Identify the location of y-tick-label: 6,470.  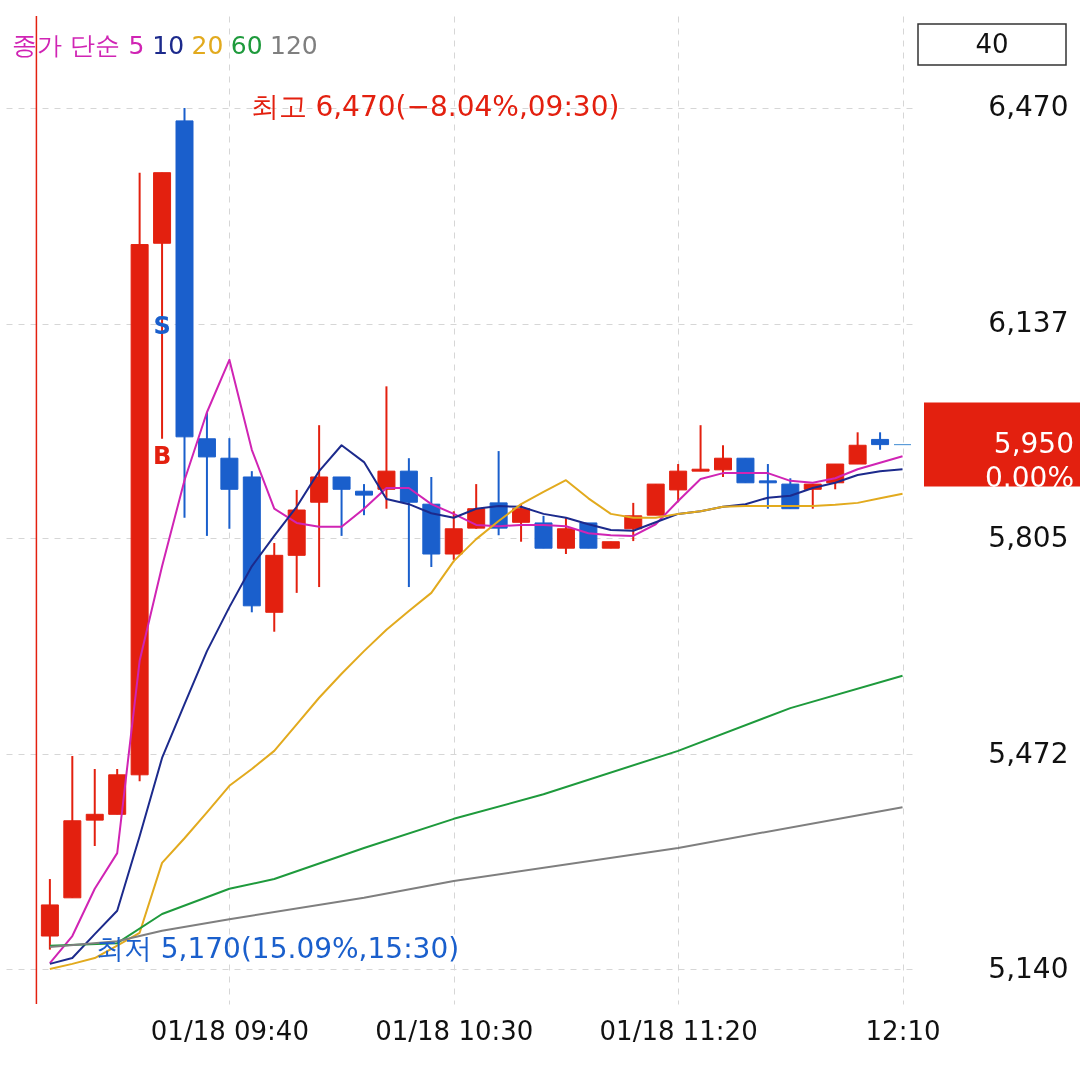
(1028, 107).